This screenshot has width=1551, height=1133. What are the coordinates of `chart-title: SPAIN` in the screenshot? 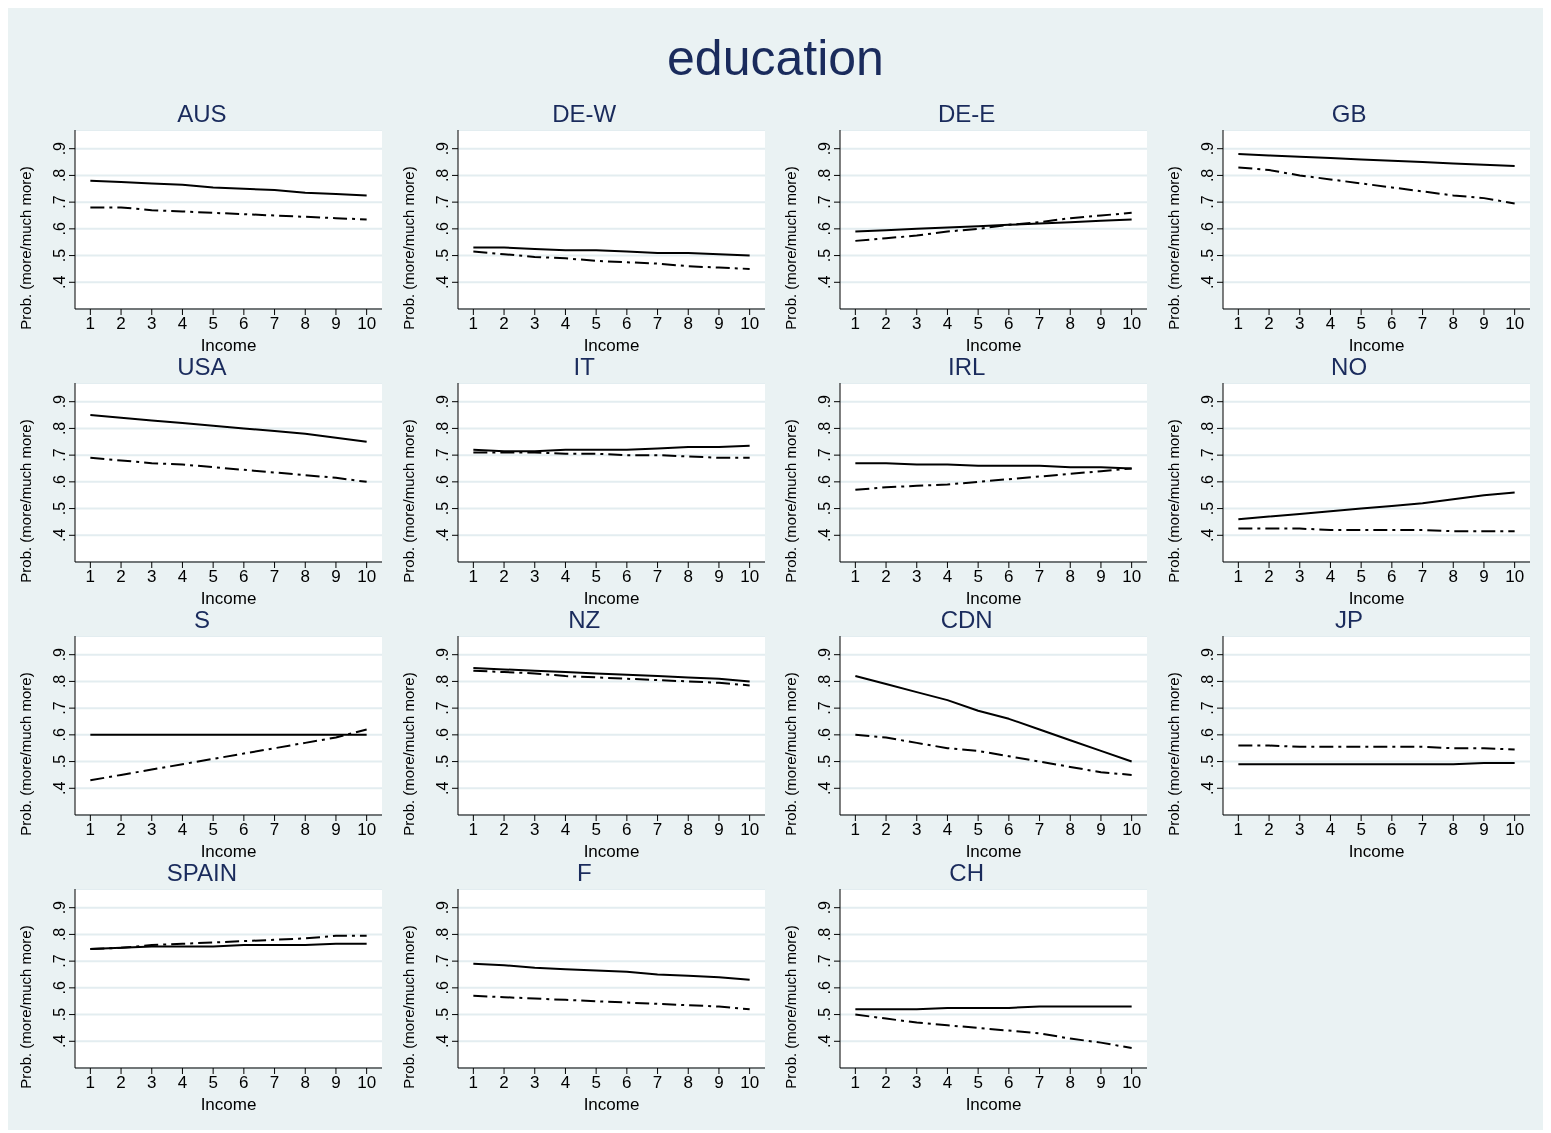 It's located at (201, 873).